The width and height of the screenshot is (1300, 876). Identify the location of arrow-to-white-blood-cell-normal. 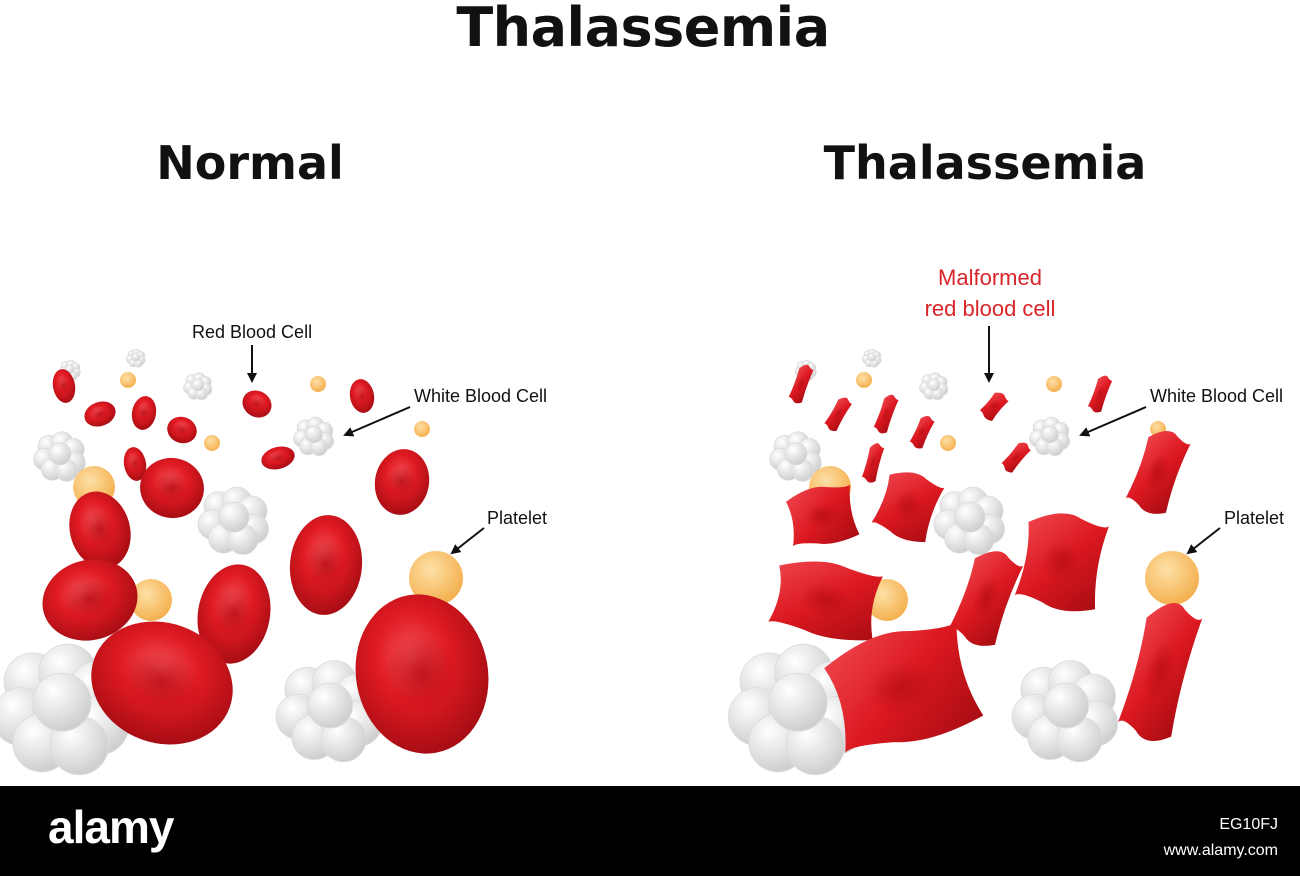
(377, 421).